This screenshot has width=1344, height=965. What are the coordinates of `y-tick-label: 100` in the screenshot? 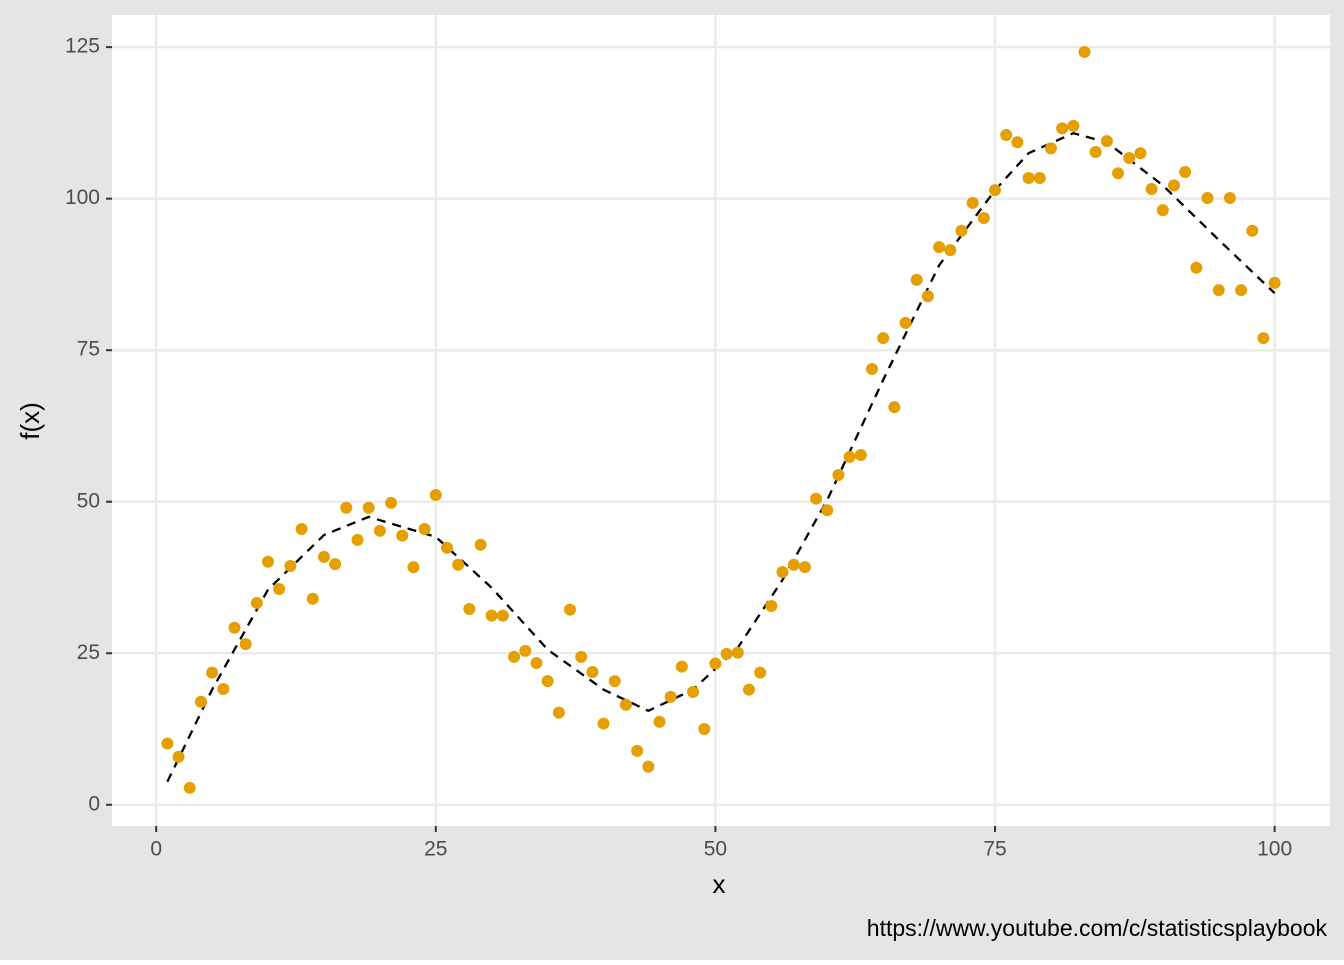 It's located at (82, 197).